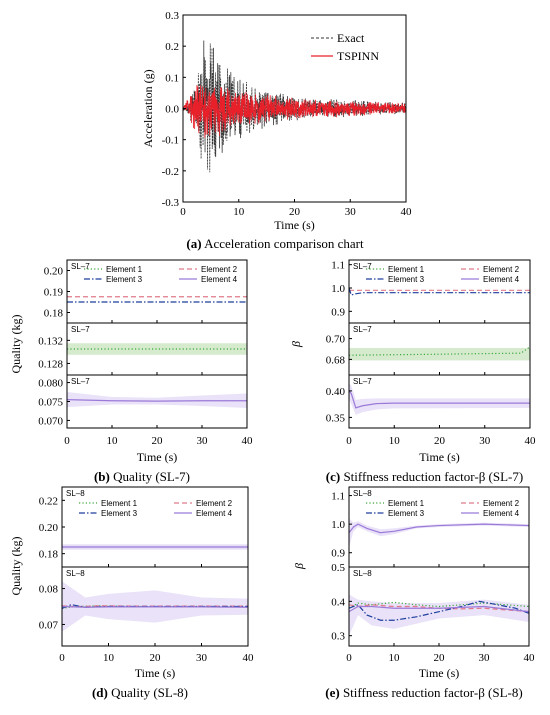  Describe the element at coordinates (150, 476) in the screenshot. I see `caption-text: Quality (SL-7)` at that location.